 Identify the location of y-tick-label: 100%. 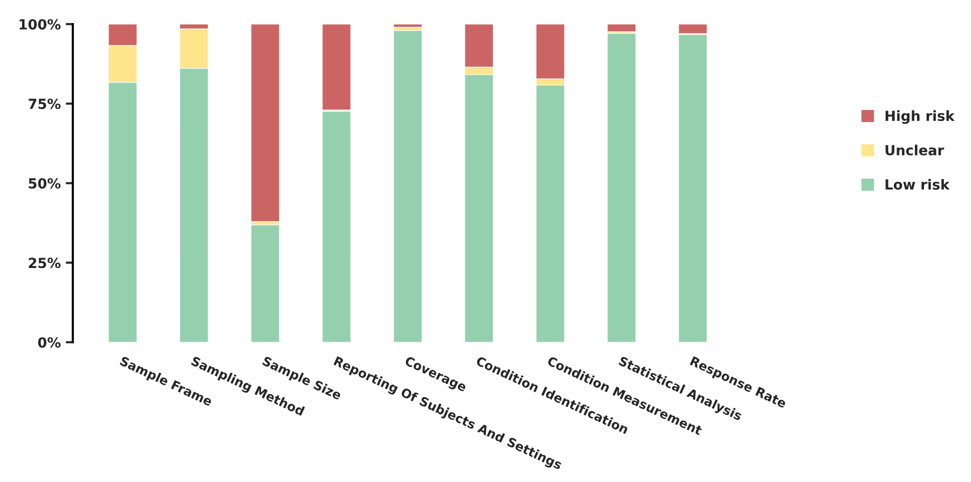
(40, 24).